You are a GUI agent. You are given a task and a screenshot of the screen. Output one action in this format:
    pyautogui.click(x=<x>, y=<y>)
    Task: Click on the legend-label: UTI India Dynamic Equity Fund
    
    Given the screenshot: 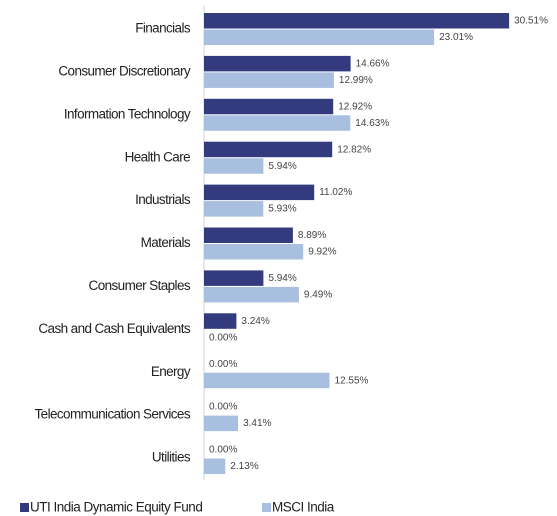 What is the action you would take?
    pyautogui.click(x=116, y=507)
    